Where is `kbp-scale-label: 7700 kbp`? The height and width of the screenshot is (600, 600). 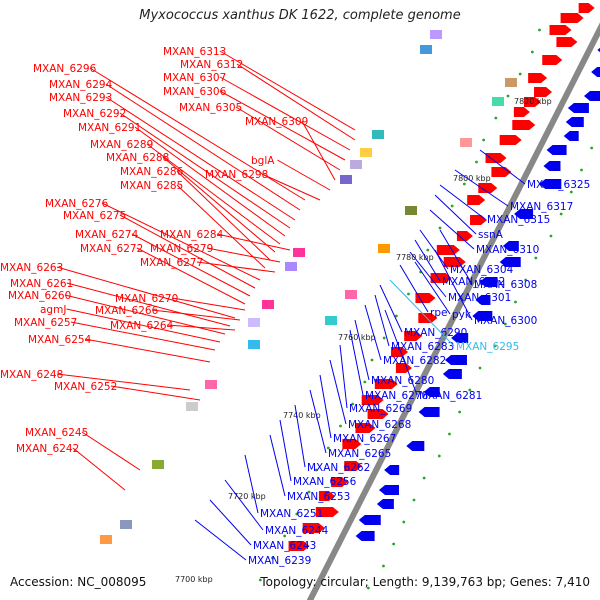
kbp-scale-label: 7700 kbp is located at coordinates (194, 579).